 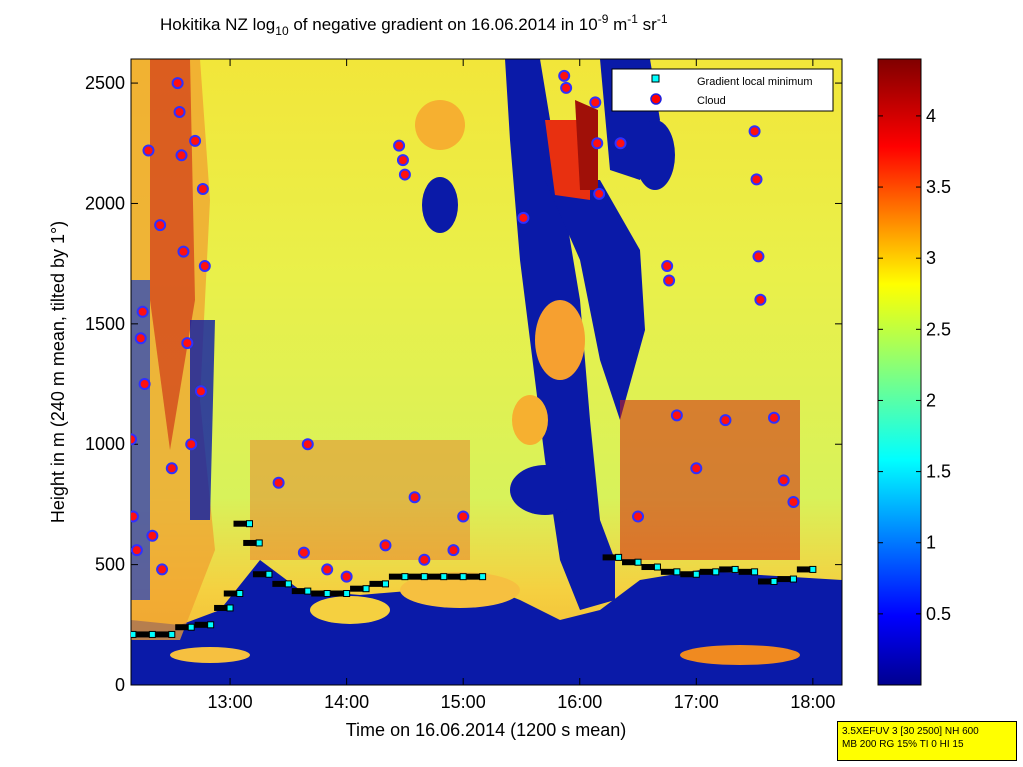 What do you see at coordinates (486, 676) in the screenshot?
I see `heatmap-surface-layer` at bounding box center [486, 676].